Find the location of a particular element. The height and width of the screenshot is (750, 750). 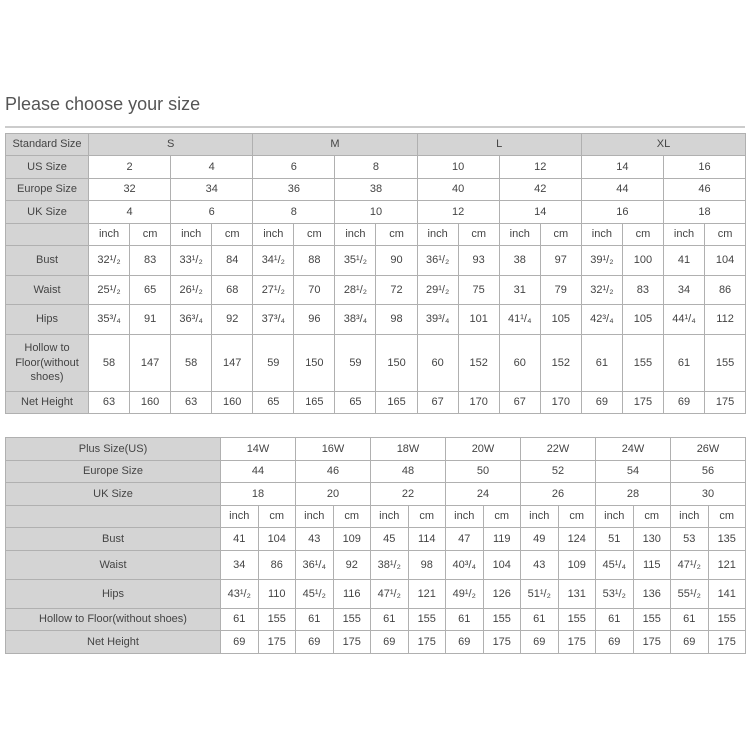

table-cell: 41¹/₄ is located at coordinates (519, 319).